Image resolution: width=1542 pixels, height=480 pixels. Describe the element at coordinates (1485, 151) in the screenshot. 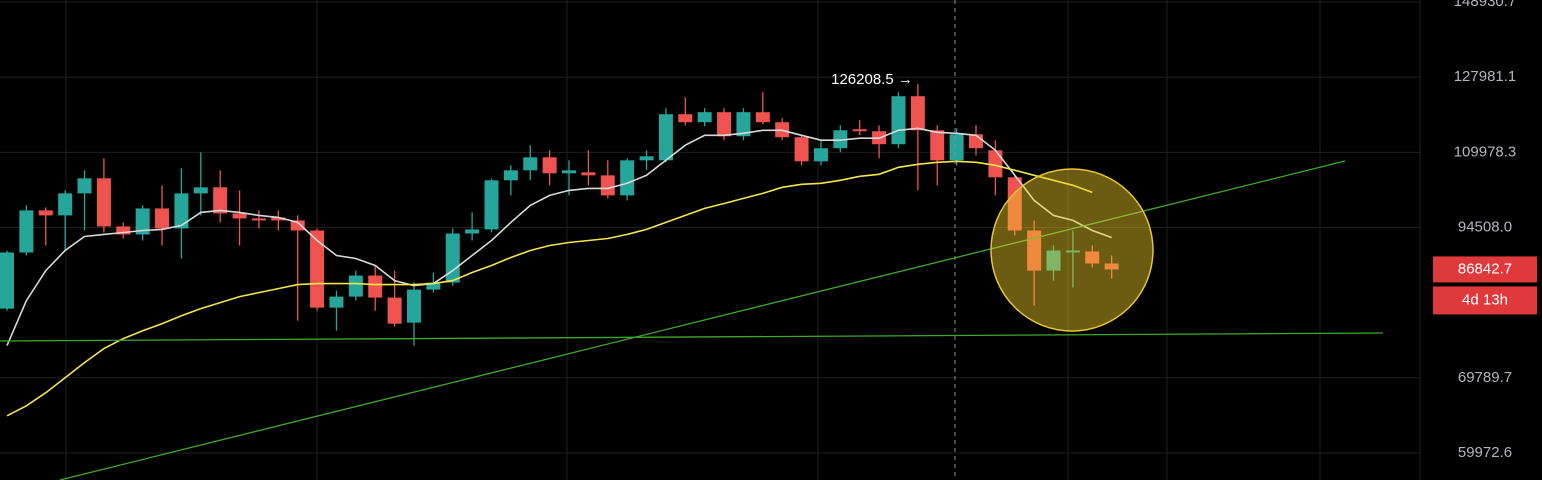

I see `y-tick-label: 109978.3` at that location.